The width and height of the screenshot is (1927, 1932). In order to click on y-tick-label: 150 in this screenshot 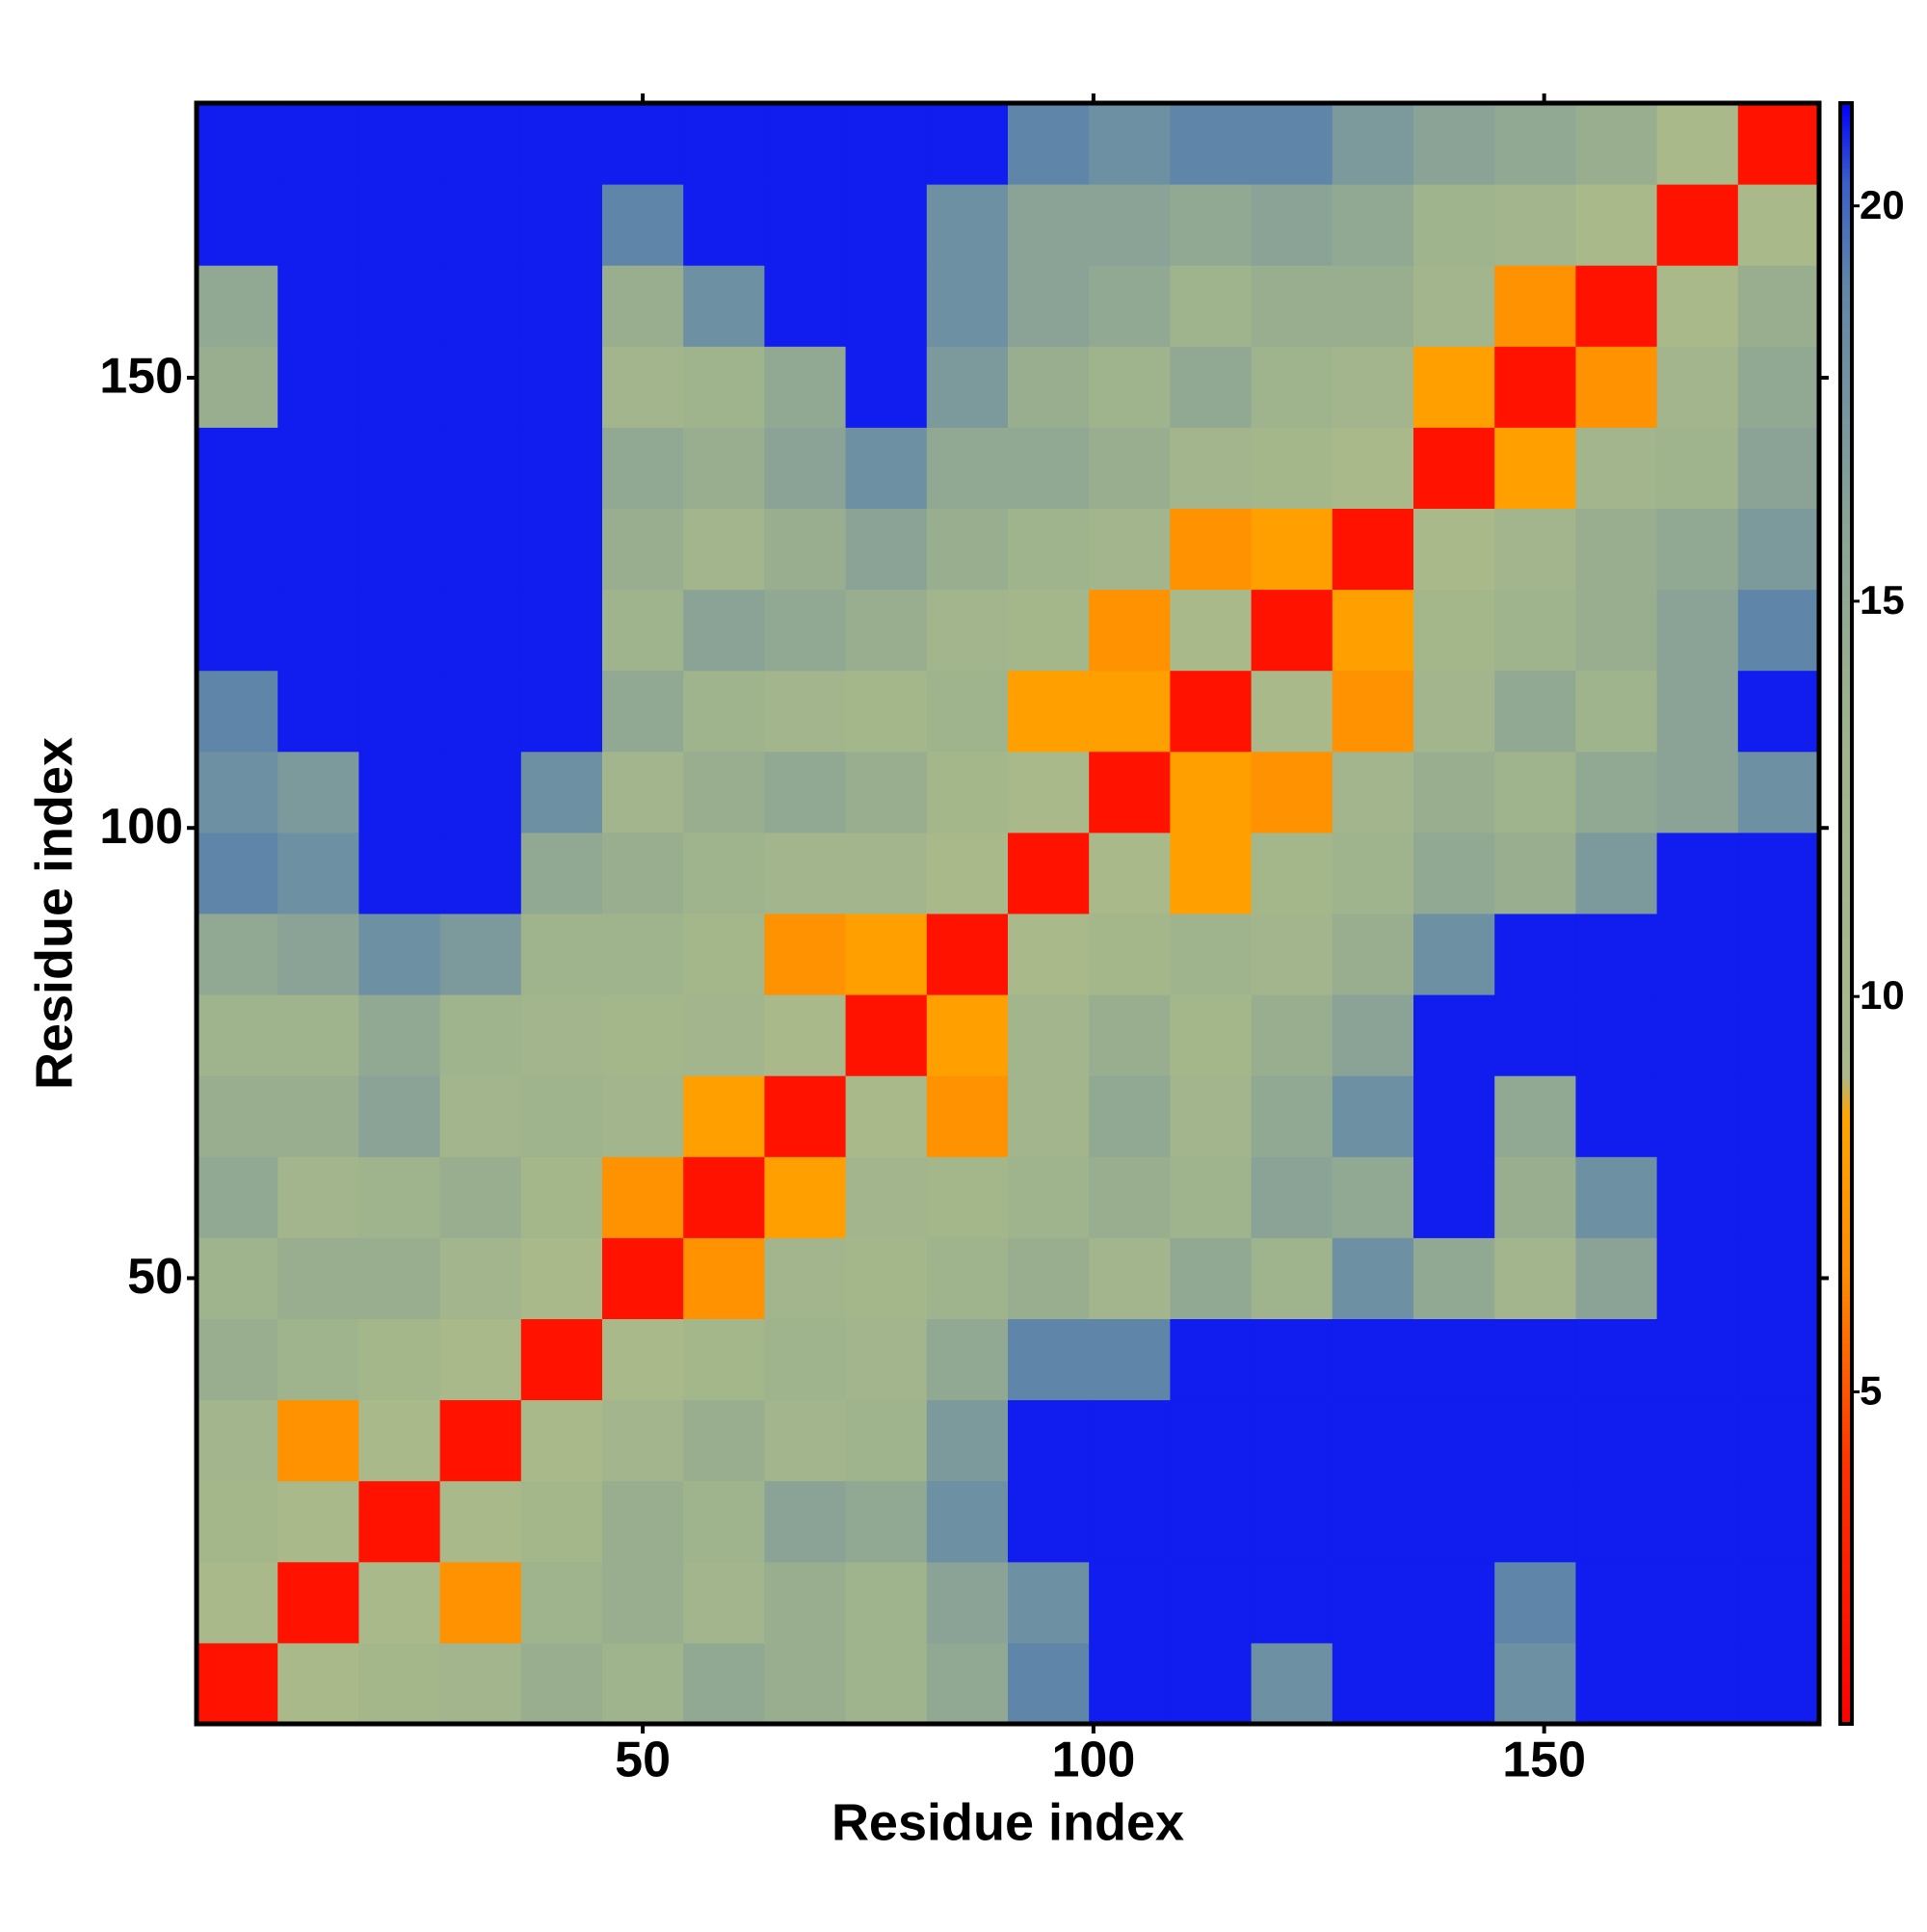, I will do `click(141, 377)`.